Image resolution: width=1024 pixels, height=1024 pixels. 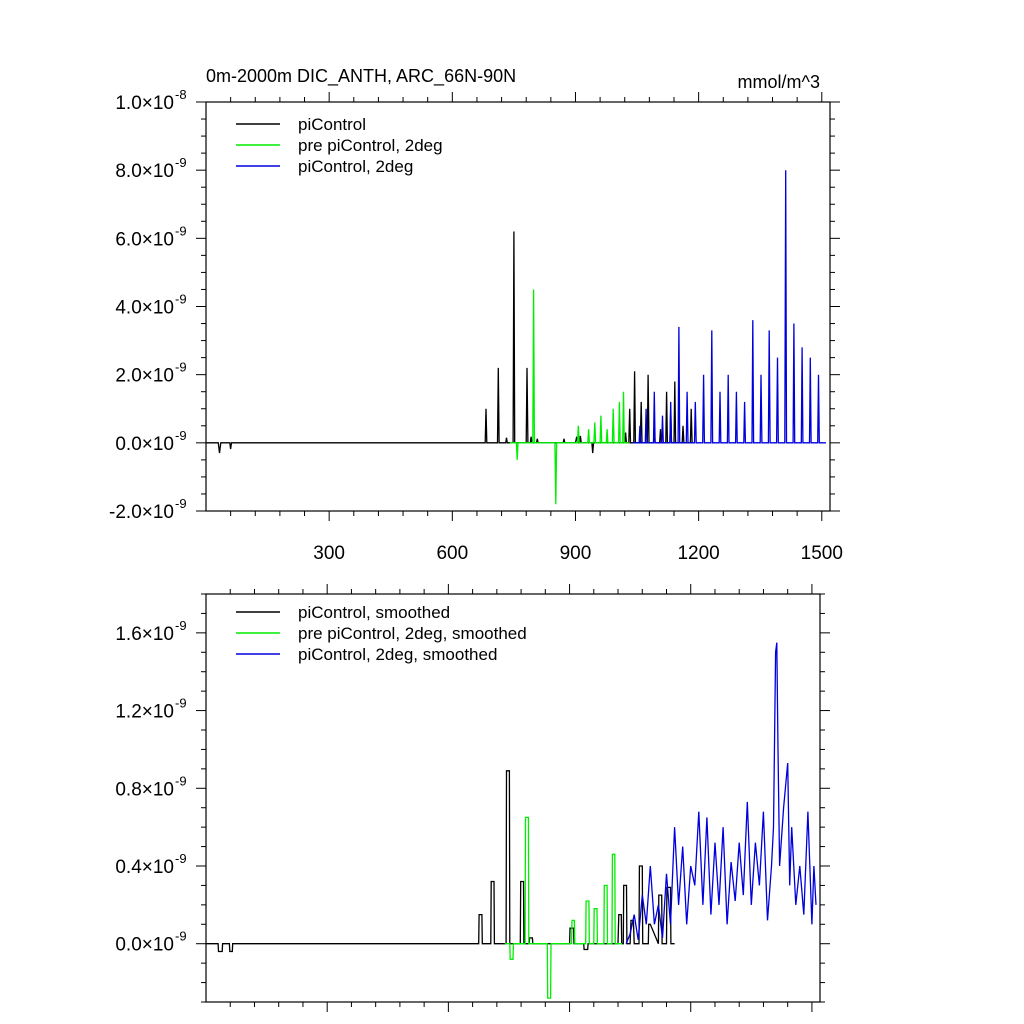 I want to click on x-tick-label: 600, so click(x=452, y=553).